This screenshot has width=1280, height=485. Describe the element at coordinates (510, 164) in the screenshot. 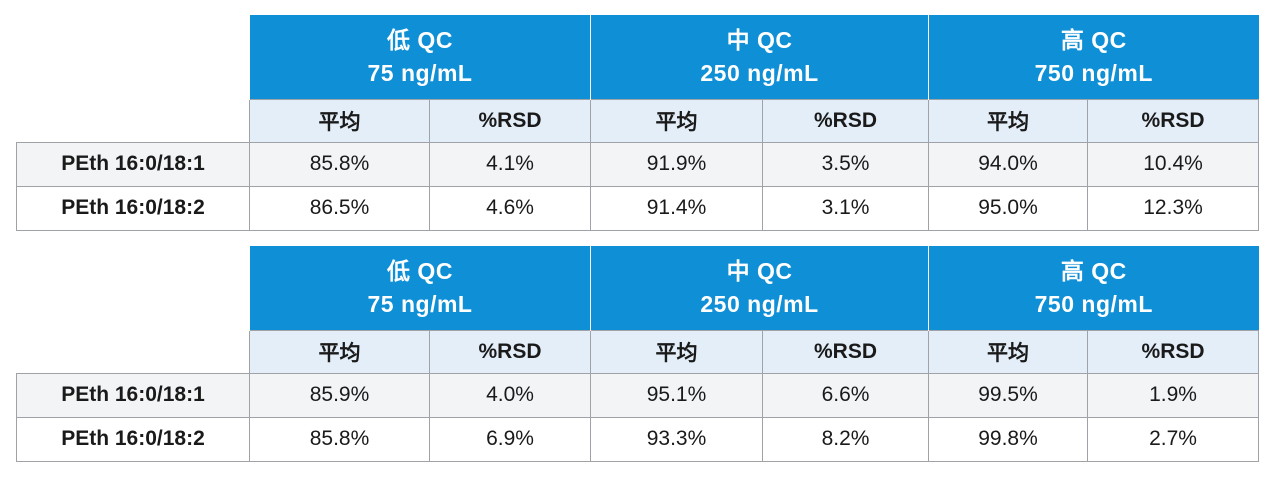

I see `table-cell: 4.1%` at that location.